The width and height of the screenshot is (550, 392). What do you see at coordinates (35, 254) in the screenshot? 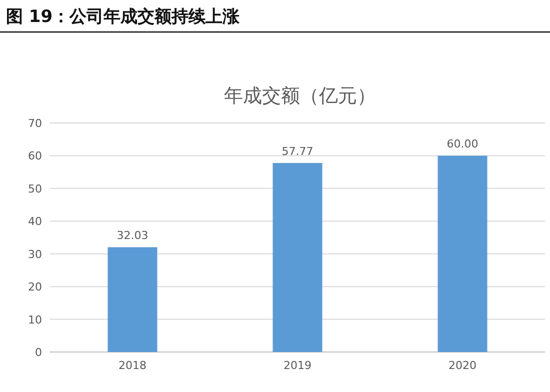
I see `y-tick-label: 30` at bounding box center [35, 254].